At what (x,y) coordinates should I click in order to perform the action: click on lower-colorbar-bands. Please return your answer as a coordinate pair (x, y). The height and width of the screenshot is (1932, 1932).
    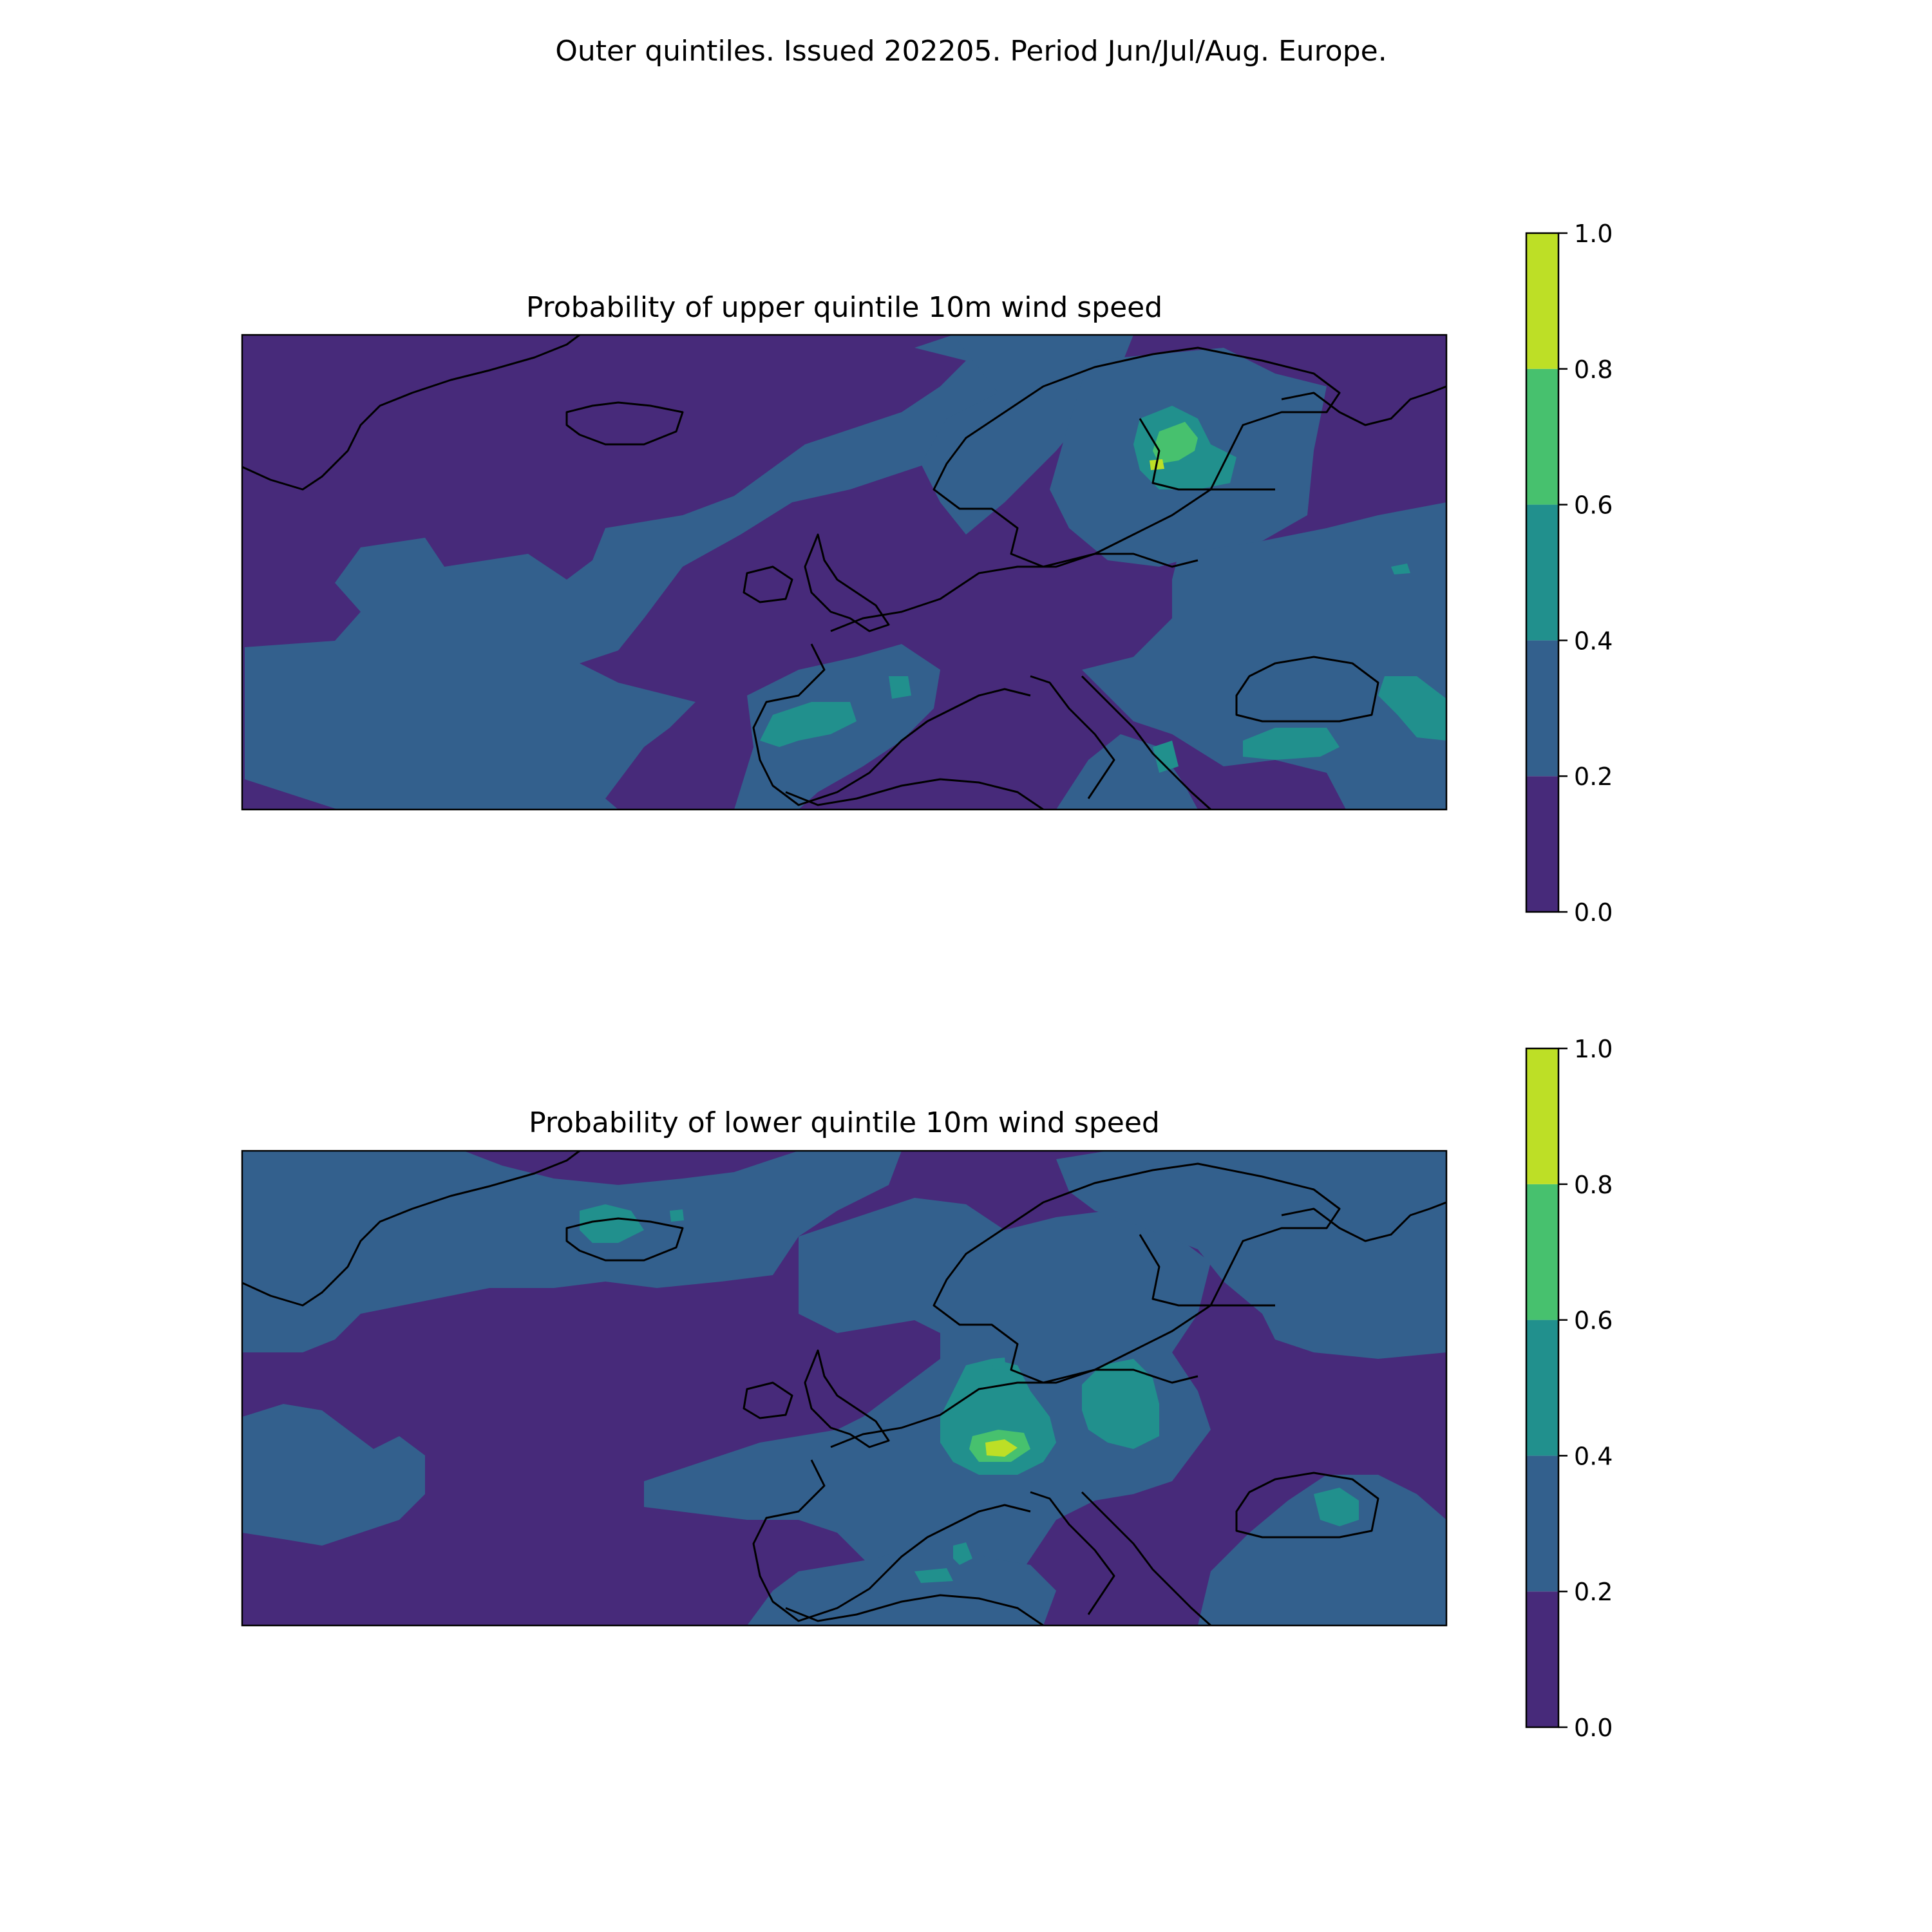
    Looking at the image, I should click on (1542, 1387).